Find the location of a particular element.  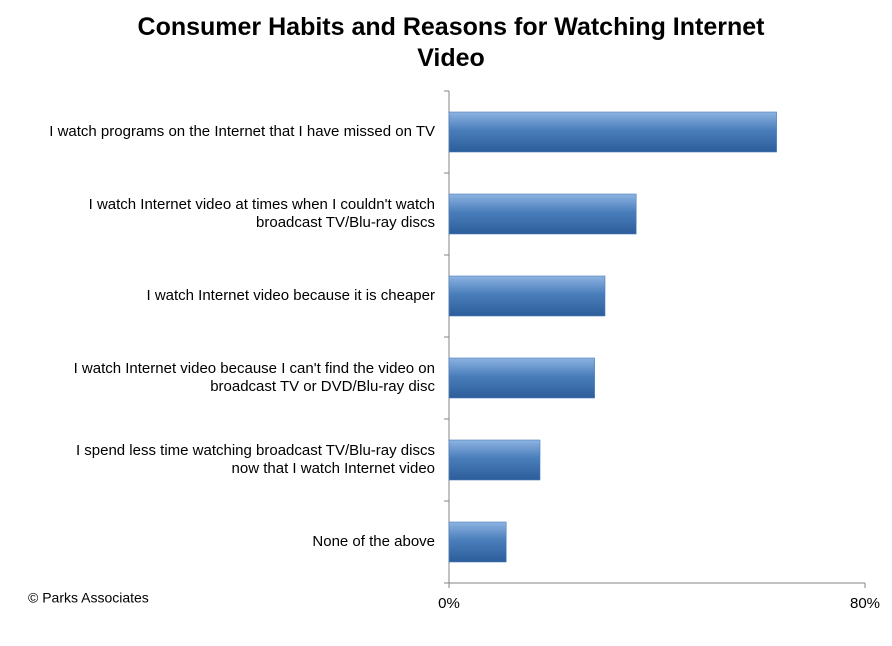

x-tick-label: 0% is located at coordinates (449, 603).